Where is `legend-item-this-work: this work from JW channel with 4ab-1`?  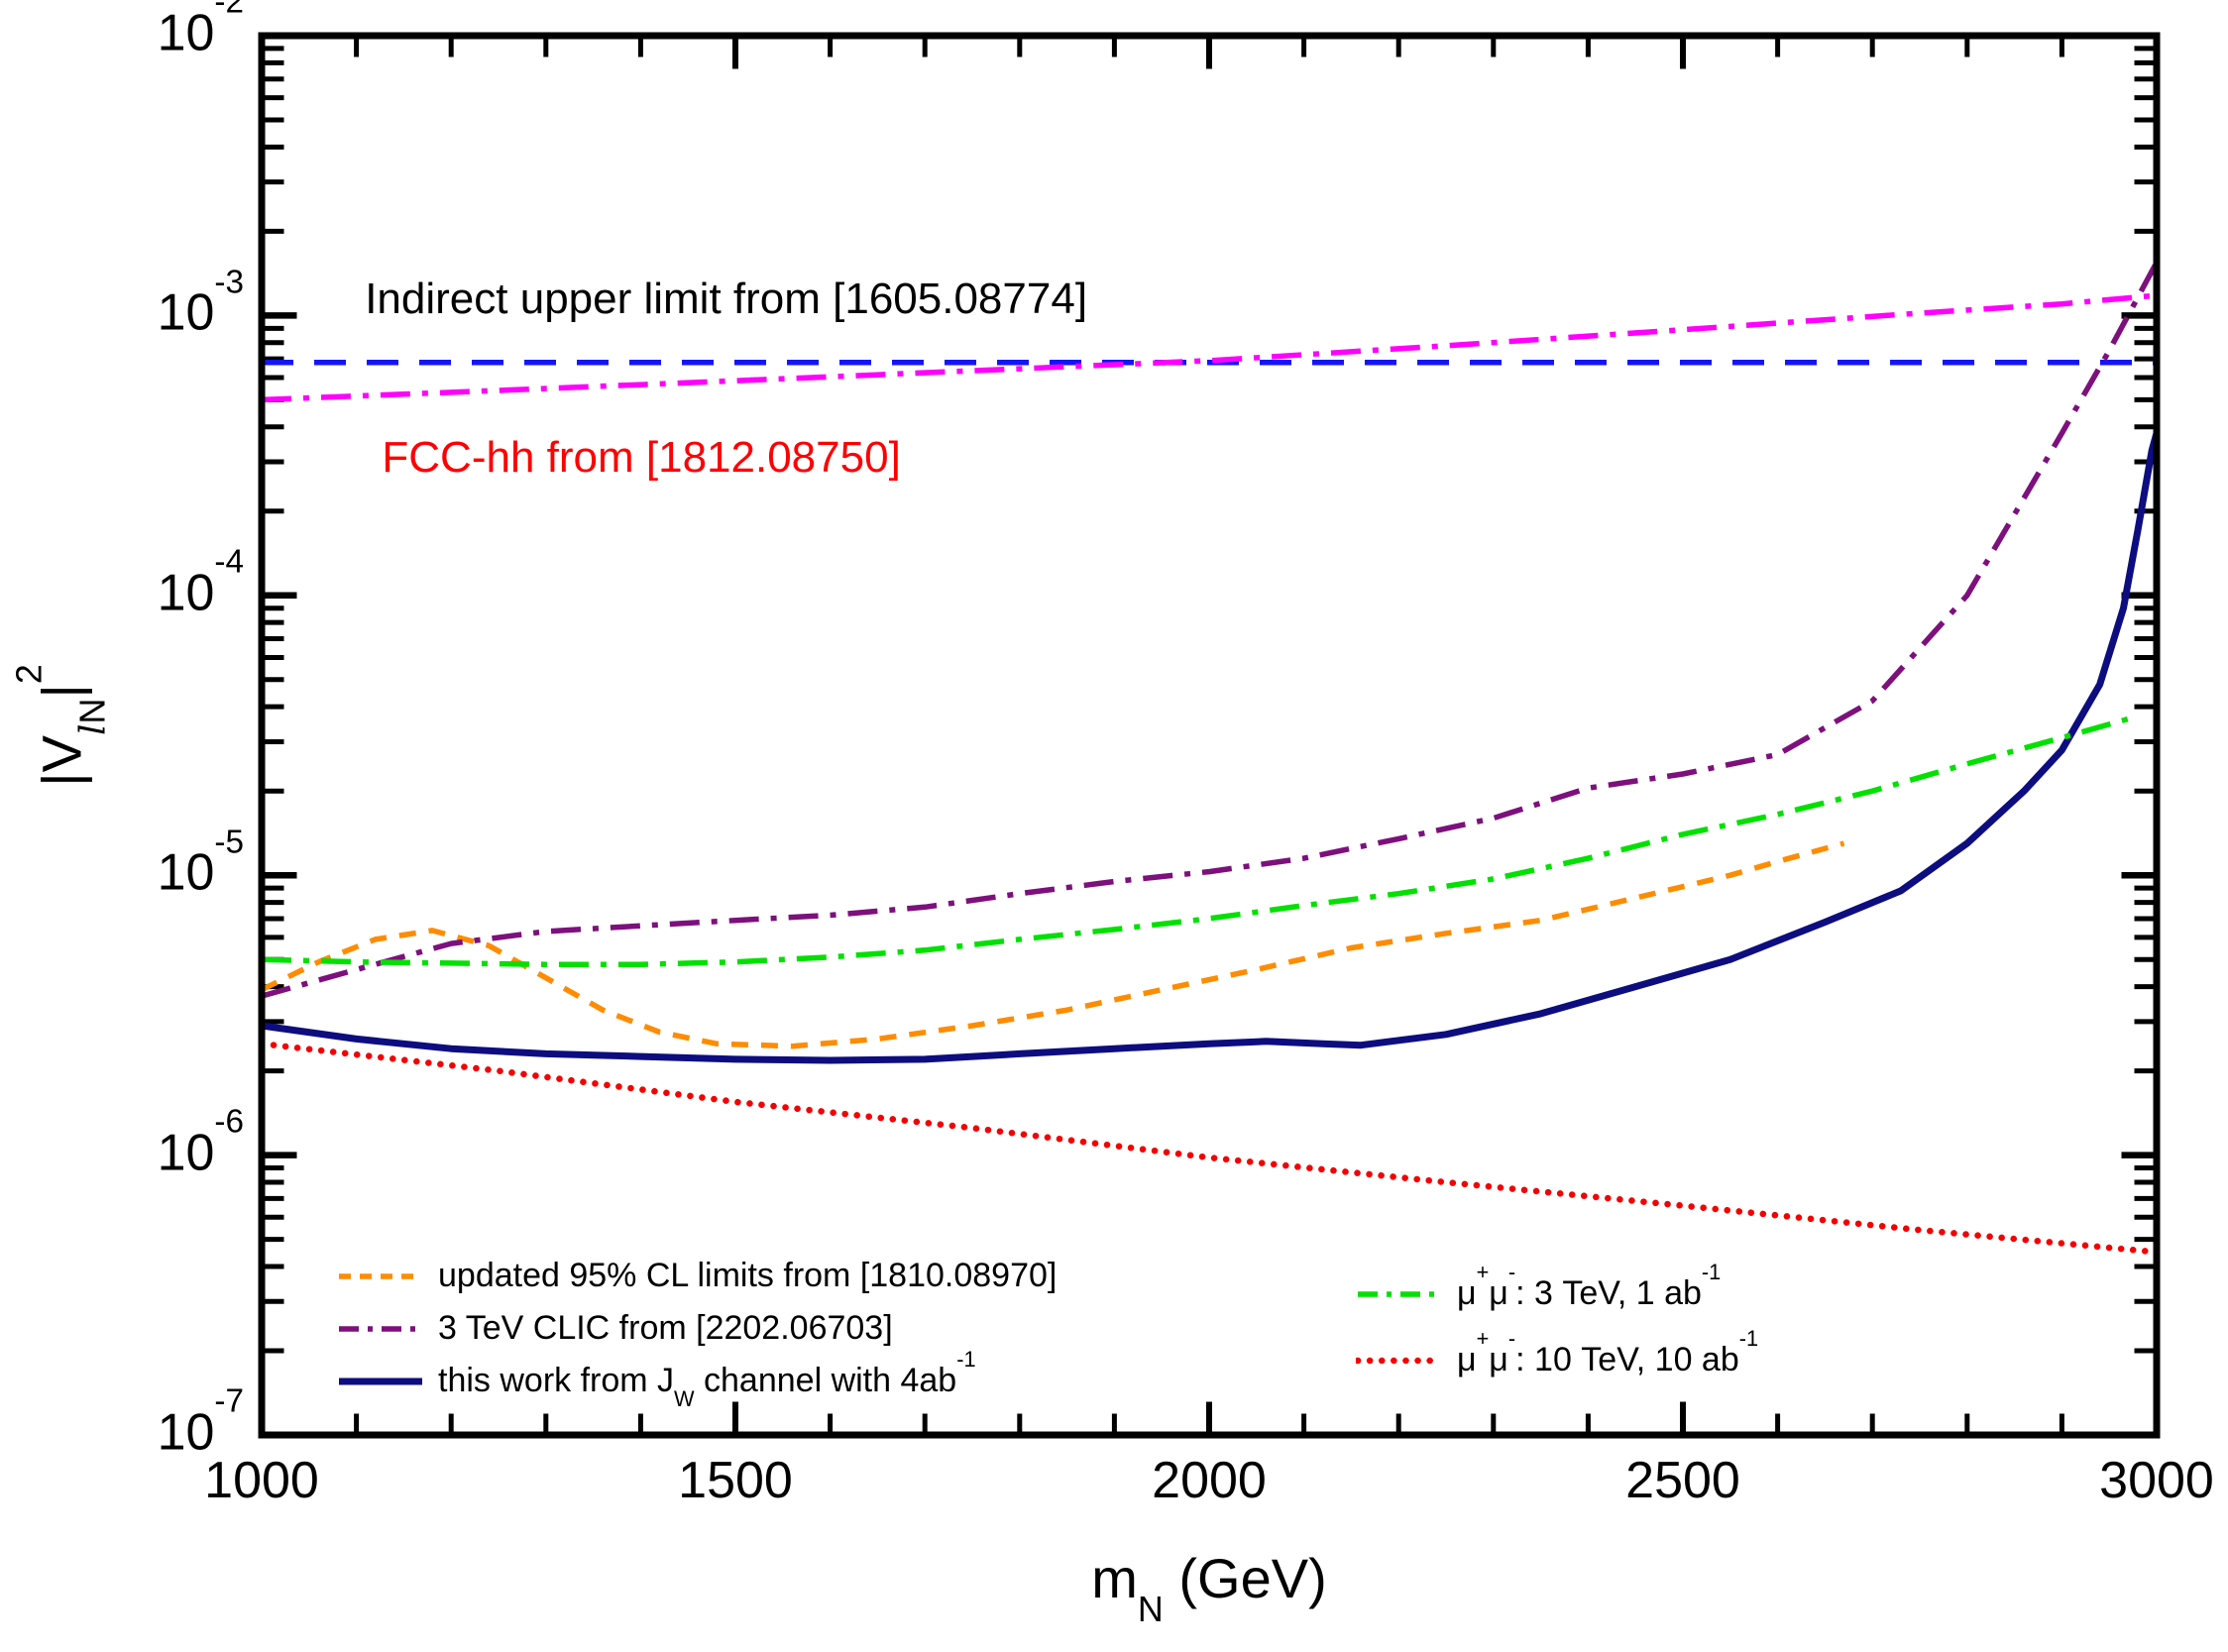 legend-item-this-work: this work from JW channel with 4ab-1 is located at coordinates (697, 1379).